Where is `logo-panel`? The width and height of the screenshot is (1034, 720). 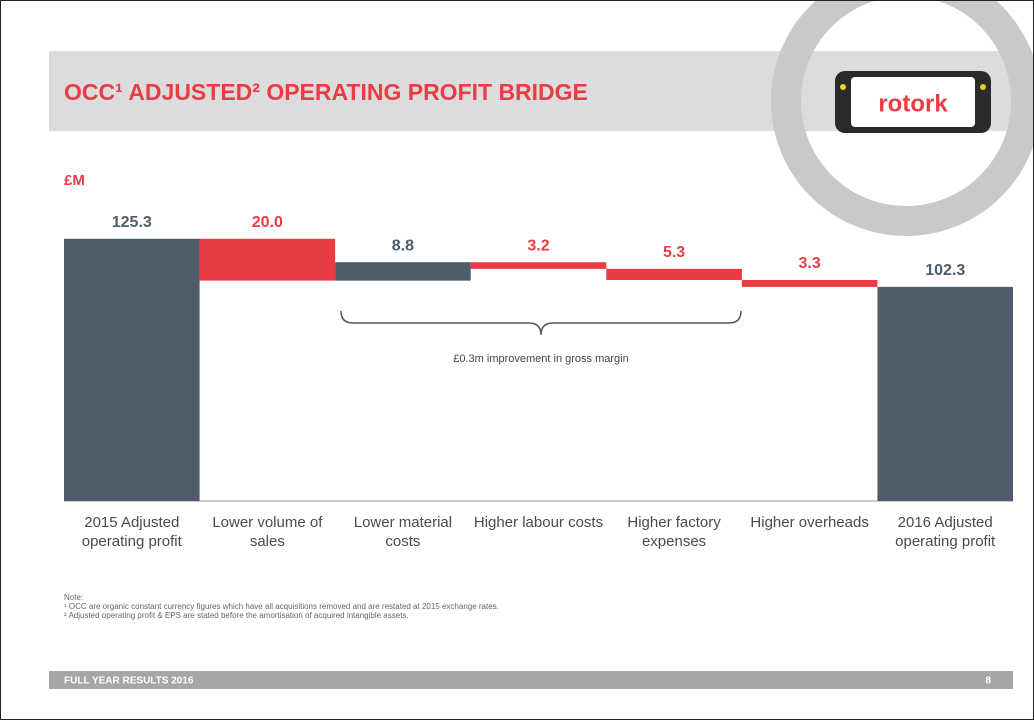 logo-panel is located at coordinates (913, 102).